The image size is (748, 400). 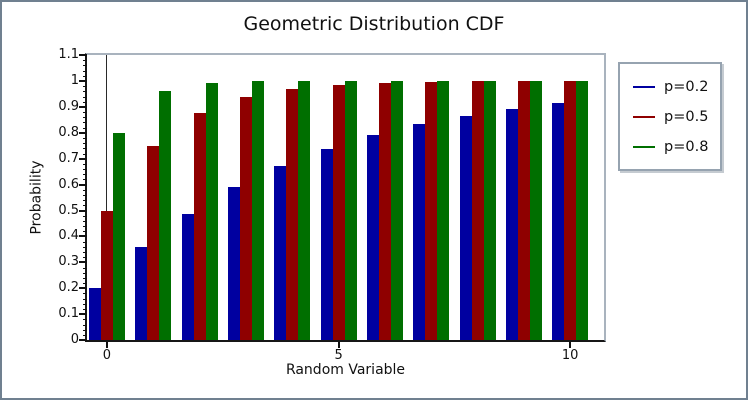 What do you see at coordinates (94, 314) in the screenshot?
I see `bar-p02-x0` at bounding box center [94, 314].